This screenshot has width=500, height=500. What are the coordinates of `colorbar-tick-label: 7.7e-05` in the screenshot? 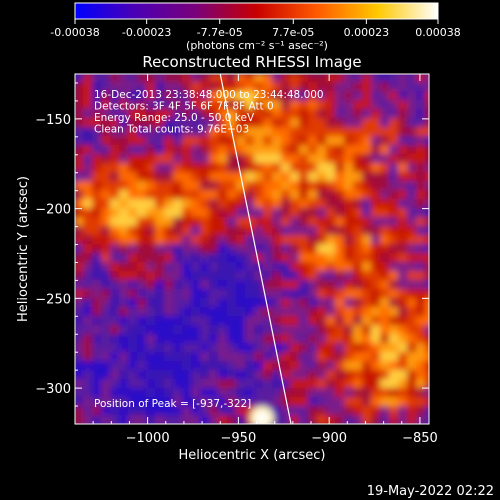 It's located at (293, 32).